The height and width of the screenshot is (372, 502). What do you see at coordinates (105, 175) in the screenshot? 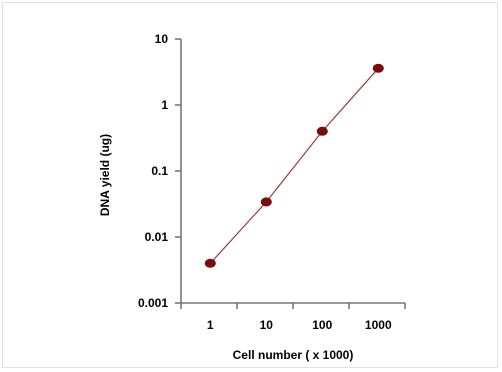
I see `y-axis-title: DNA yield (ug)` at bounding box center [105, 175].